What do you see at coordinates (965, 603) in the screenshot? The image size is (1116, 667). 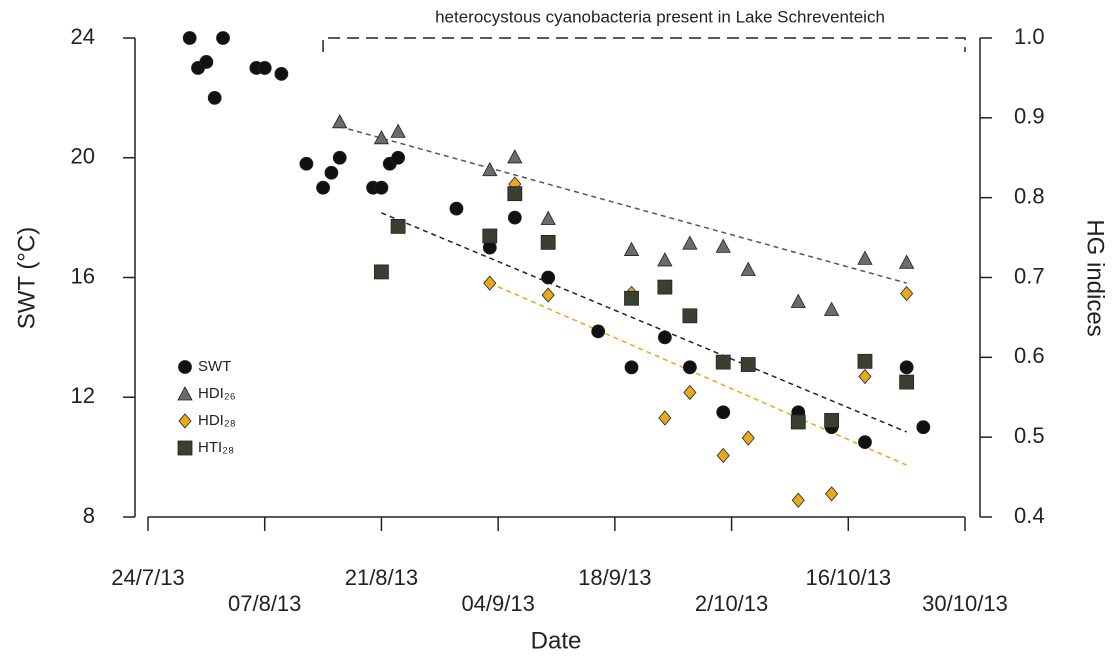 I see `x-tick-label: 30/10/13` at bounding box center [965, 603].